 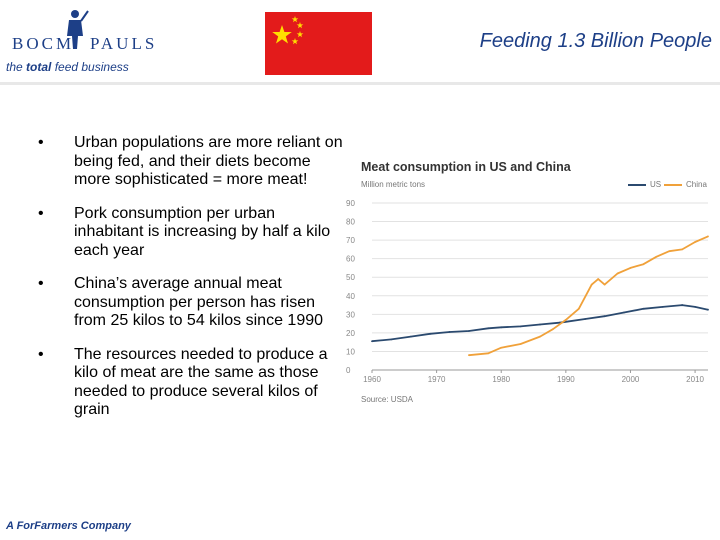 I want to click on y-tick-label: 10, so click(x=350, y=351).